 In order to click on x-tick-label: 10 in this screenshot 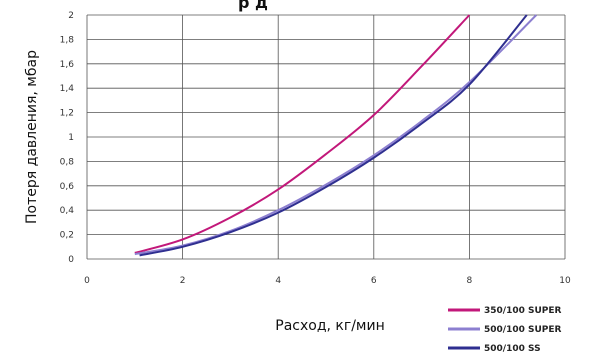, I will do `click(565, 281)`.